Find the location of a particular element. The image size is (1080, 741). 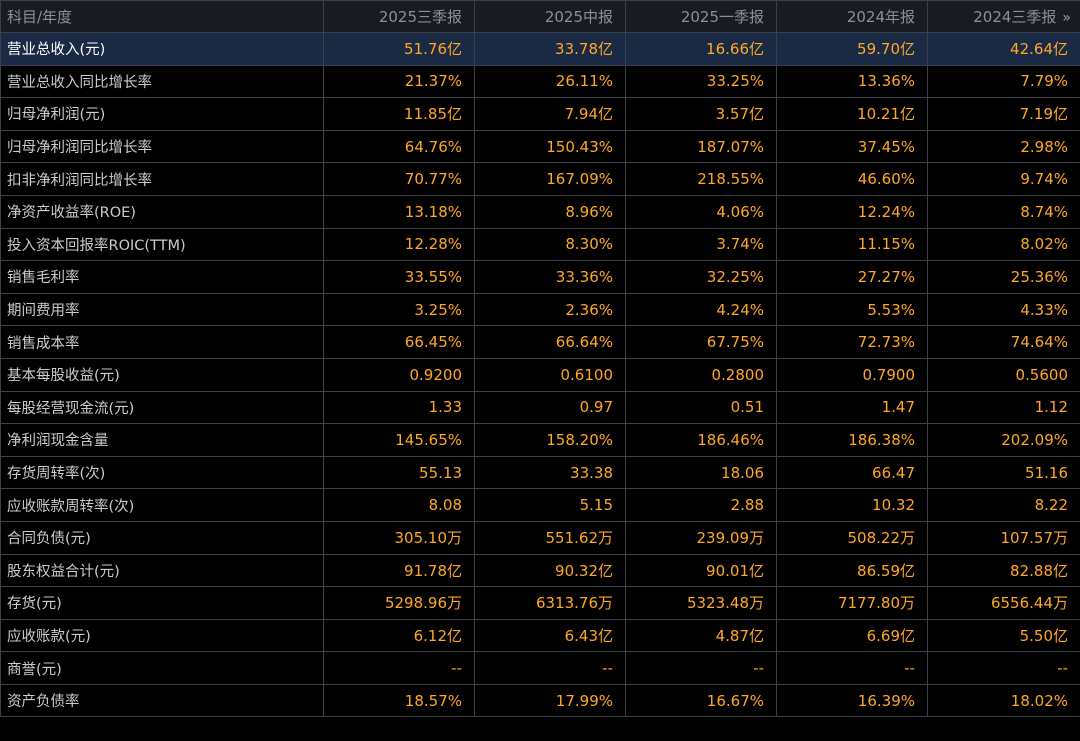

table-cell: 0.6100 is located at coordinates (550, 374).